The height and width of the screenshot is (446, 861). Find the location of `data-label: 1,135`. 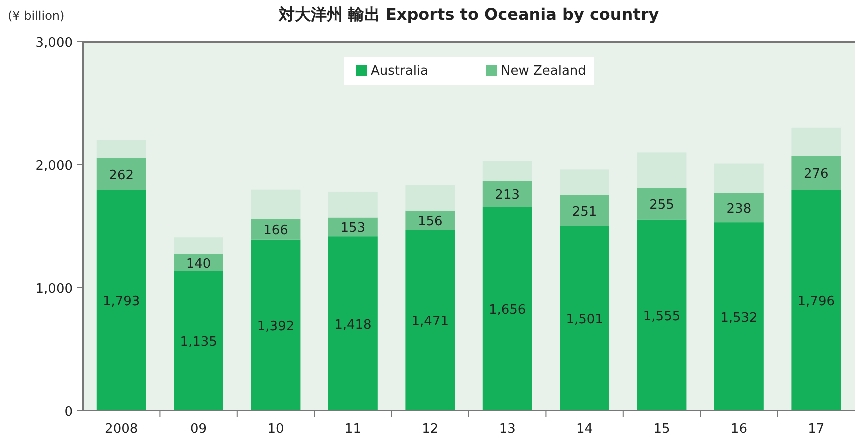

data-label: 1,135 is located at coordinates (199, 342).